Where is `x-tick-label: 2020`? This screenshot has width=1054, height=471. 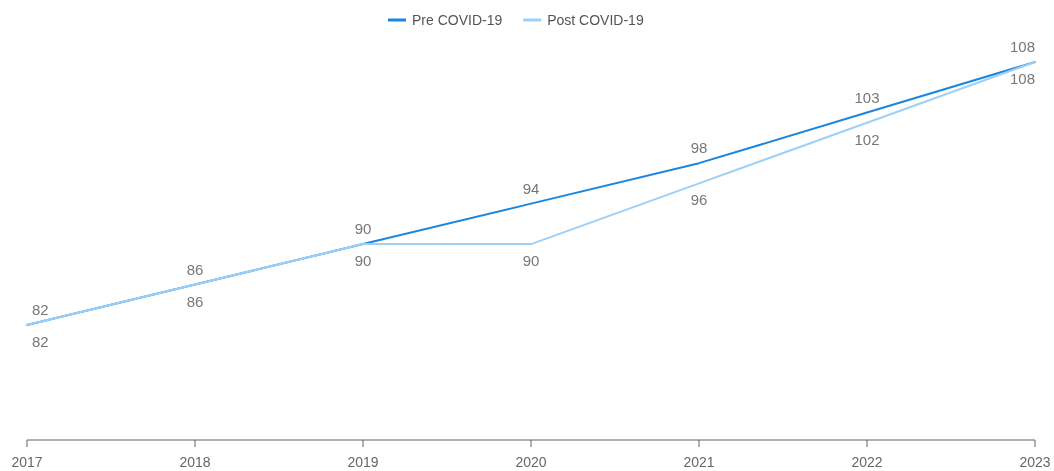
x-tick-label: 2020 is located at coordinates (531, 462).